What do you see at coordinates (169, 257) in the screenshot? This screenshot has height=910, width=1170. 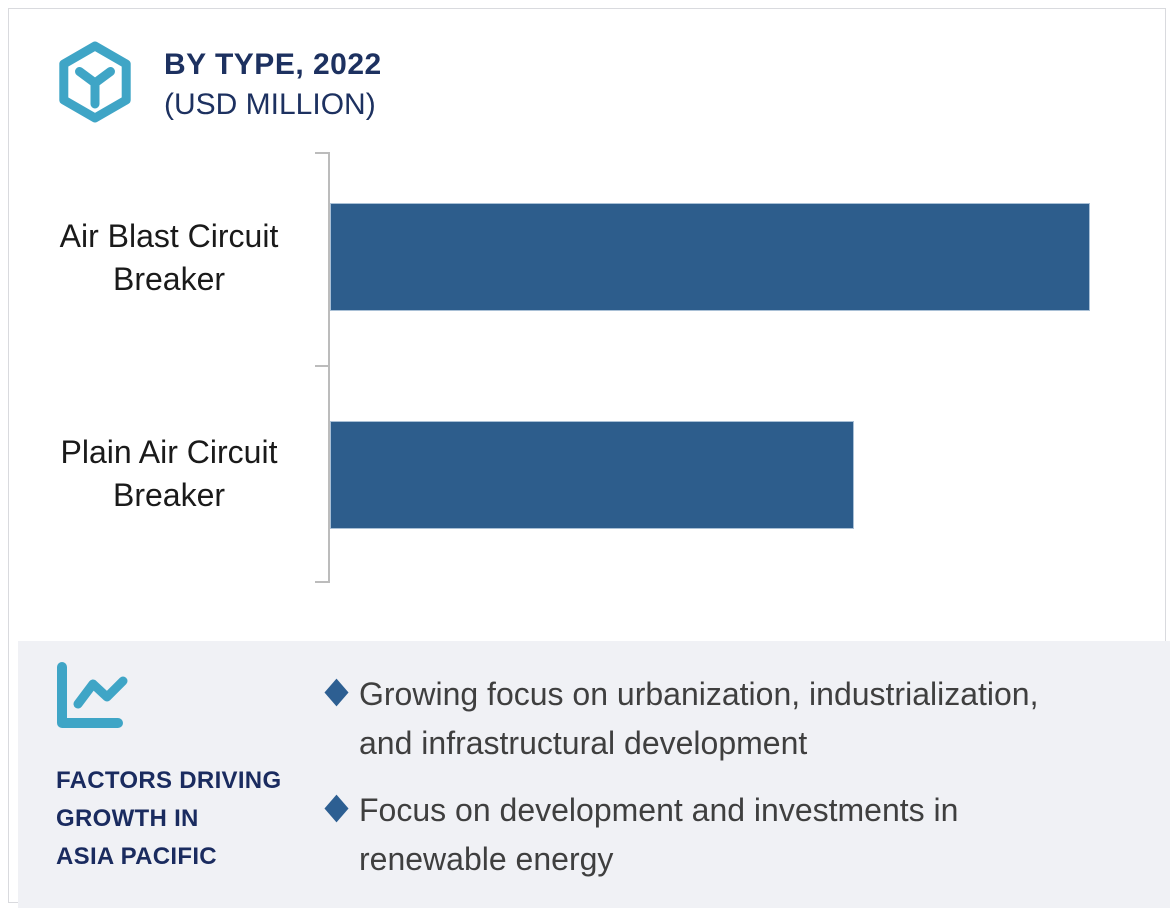 I see `category-label-air-blast: Air Blast Circuit Breaker` at bounding box center [169, 257].